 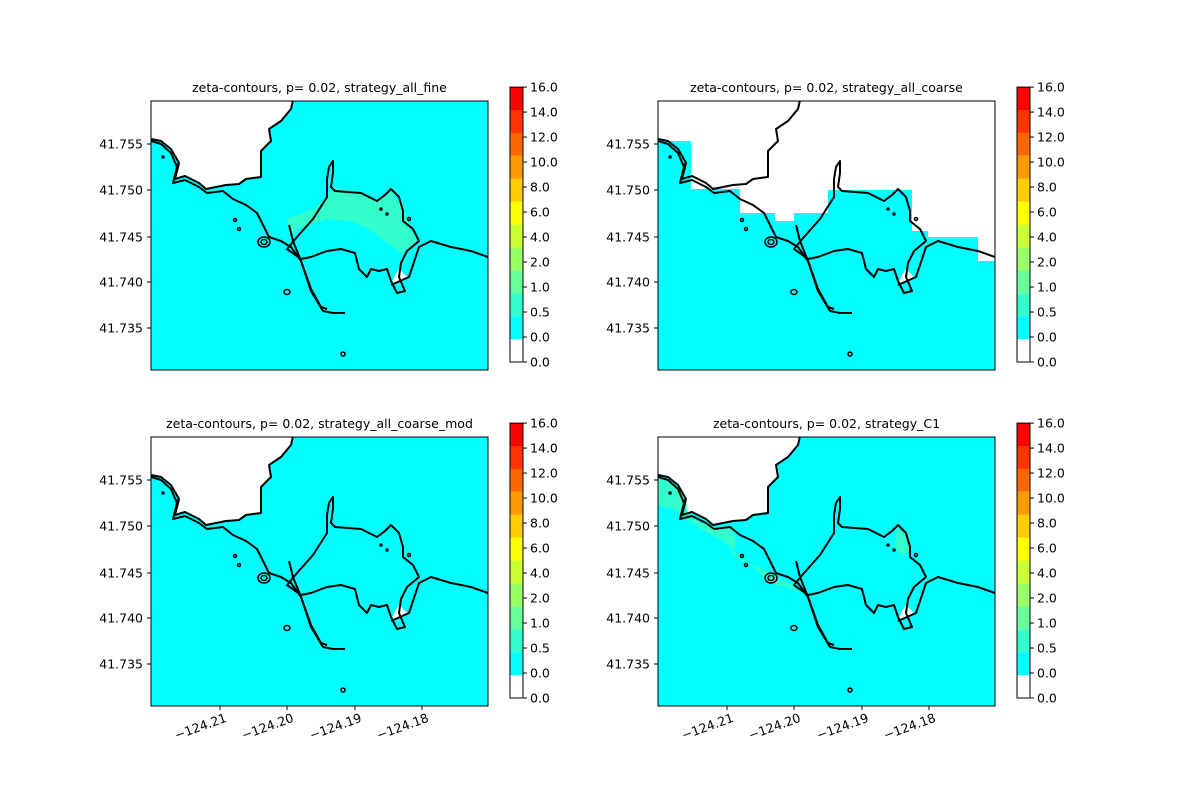 What do you see at coordinates (267, 726) in the screenshot?
I see `x-tick-label: −124.20` at bounding box center [267, 726].